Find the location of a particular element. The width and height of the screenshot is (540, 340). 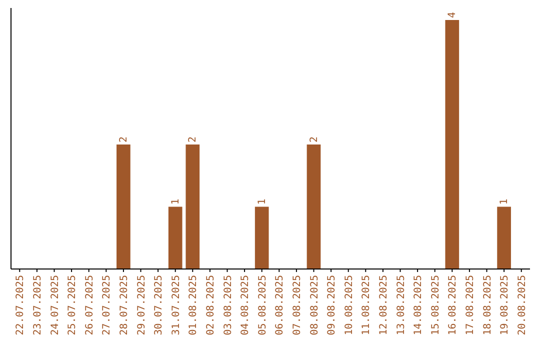

x-tick-label: 28.07.2025 is located at coordinates (124, 305).